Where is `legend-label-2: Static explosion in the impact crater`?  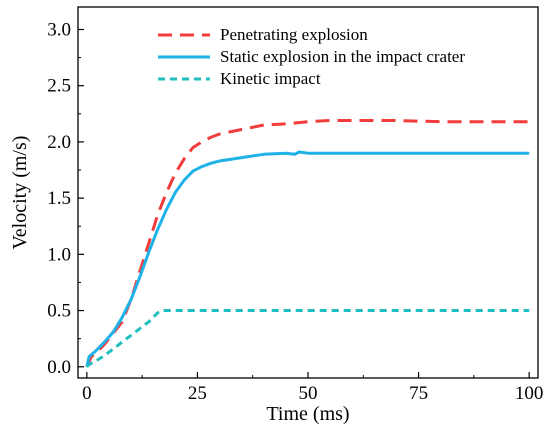 legend-label-2: Static explosion in the impact crater is located at coordinates (342, 56).